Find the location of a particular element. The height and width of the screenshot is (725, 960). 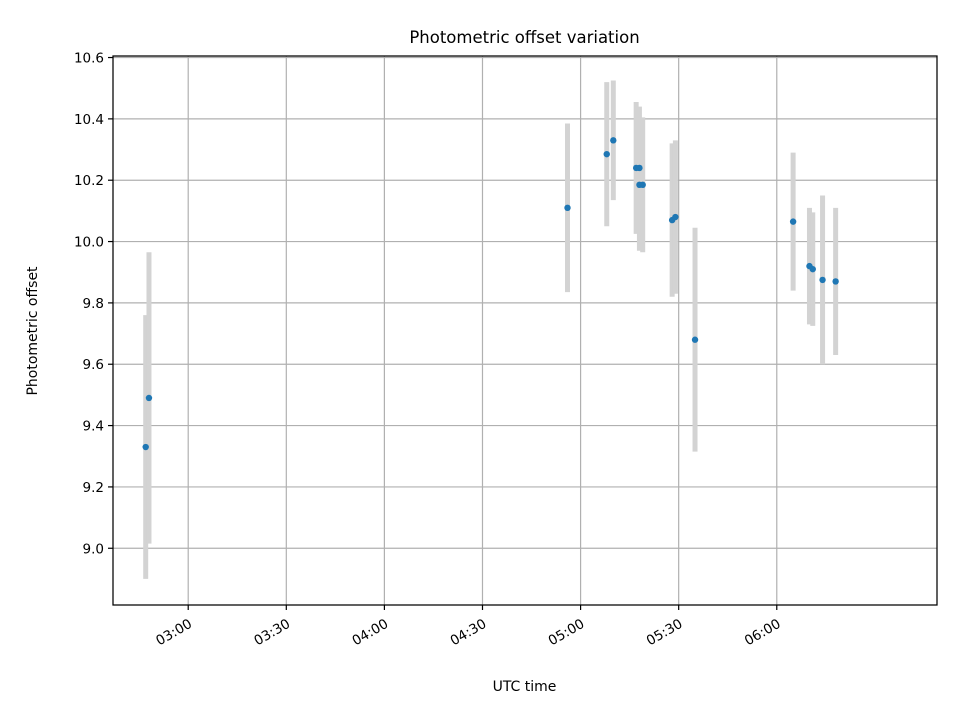

y-tick-label: 9.4 is located at coordinates (93, 427).